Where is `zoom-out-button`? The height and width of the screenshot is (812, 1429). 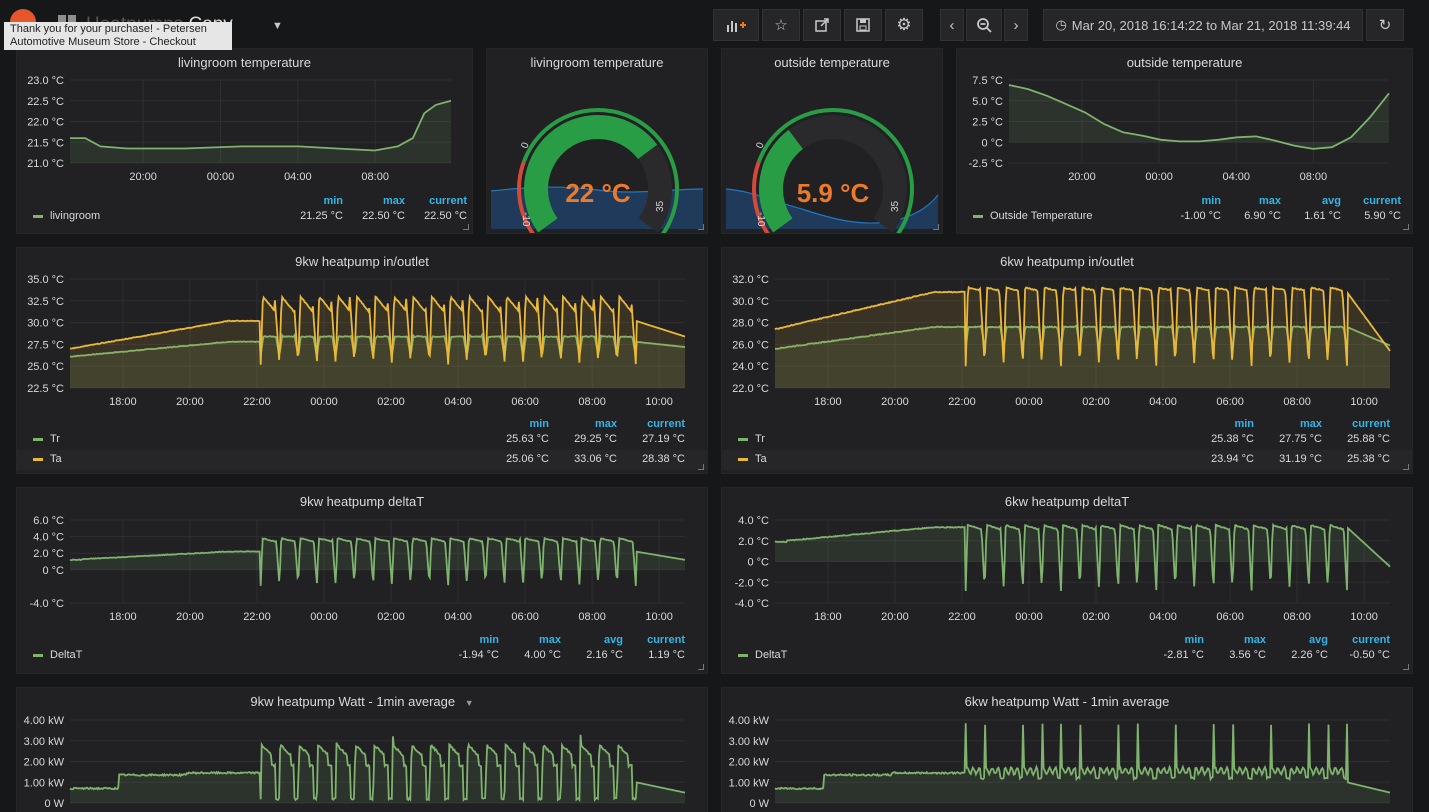 zoom-out-button is located at coordinates (984, 25).